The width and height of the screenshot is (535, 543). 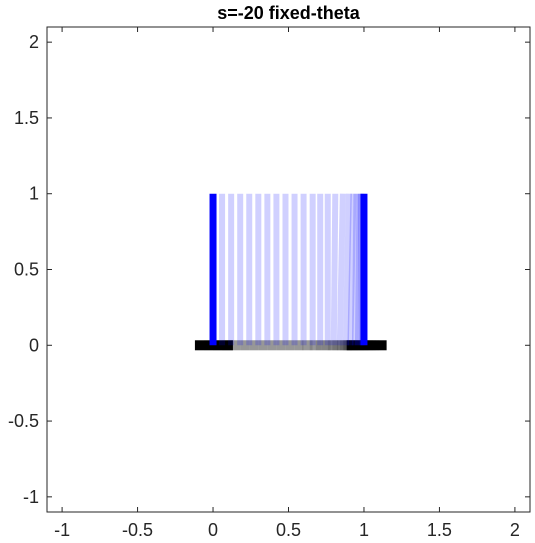 I want to click on animation-frames, so click(x=290, y=272).